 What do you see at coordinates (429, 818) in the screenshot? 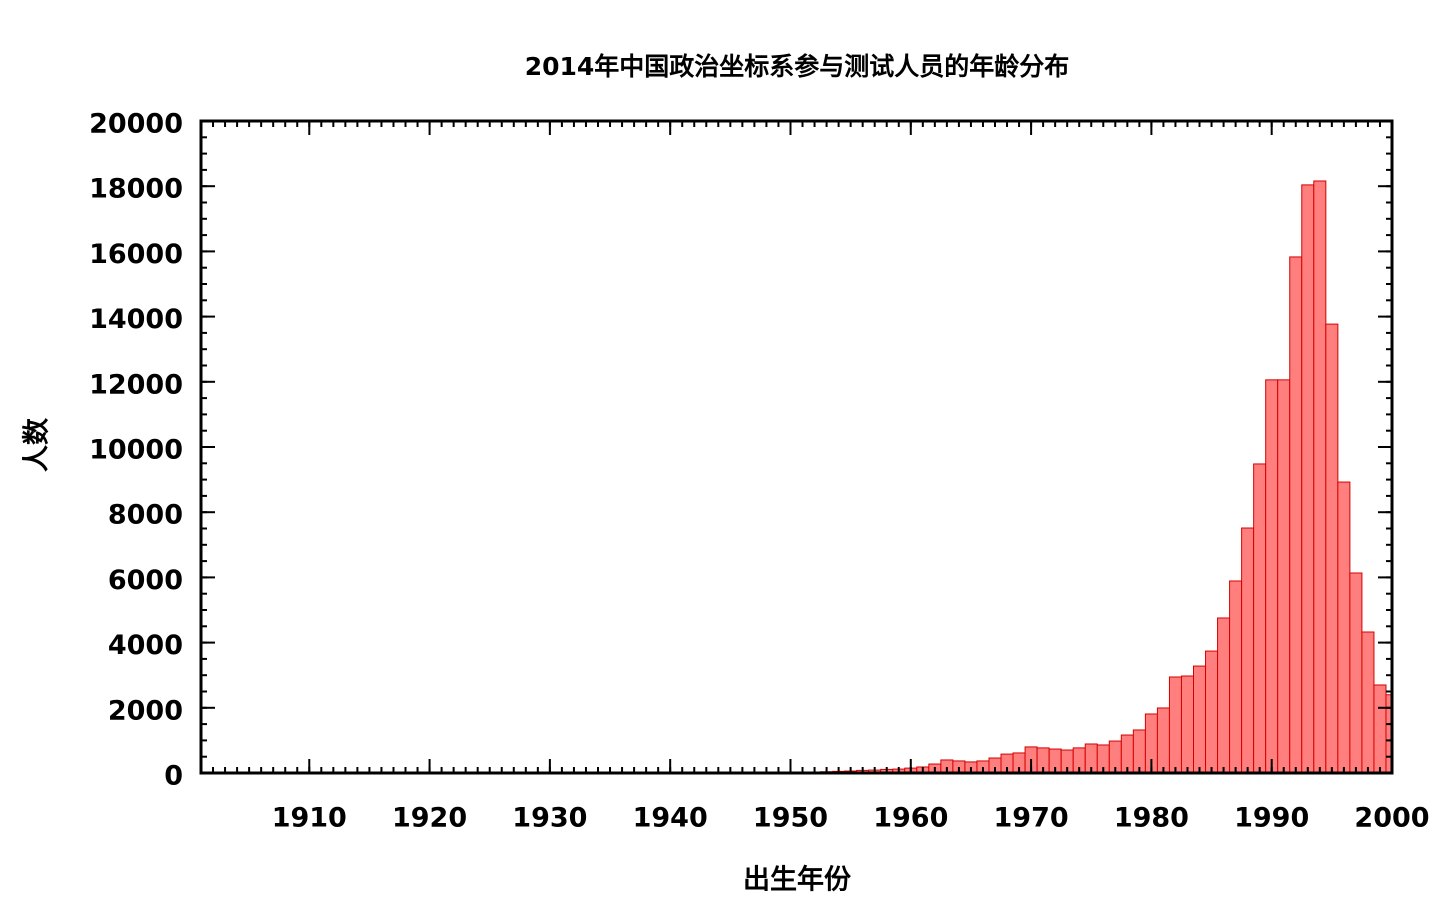
I see `x-tick-label: 1920` at bounding box center [429, 818].